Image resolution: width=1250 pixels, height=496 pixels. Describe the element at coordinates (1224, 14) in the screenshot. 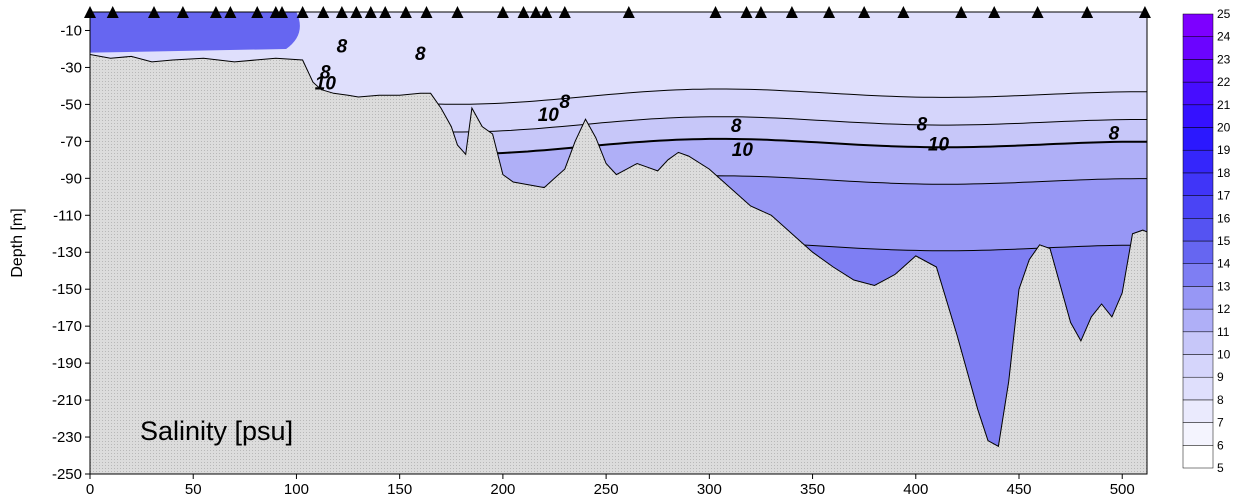

I see `colorbar-label: 25` at that location.